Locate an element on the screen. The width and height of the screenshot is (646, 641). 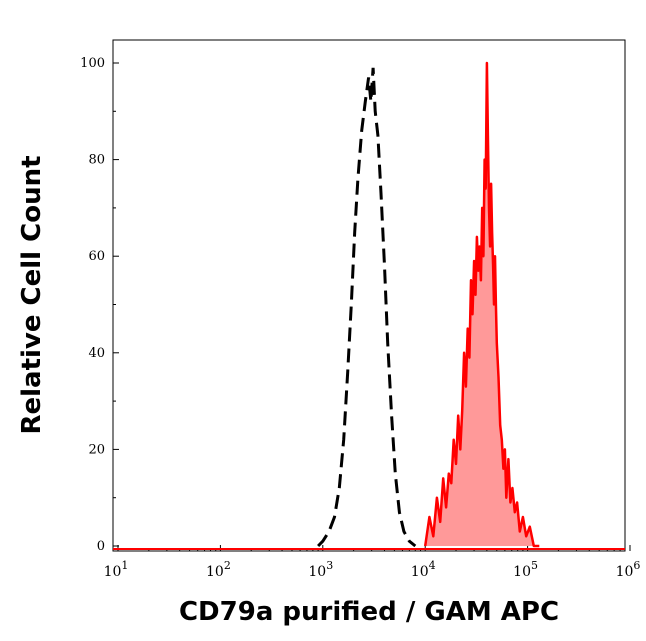
x-tick-label: 10⁴ is located at coordinates (423, 569).